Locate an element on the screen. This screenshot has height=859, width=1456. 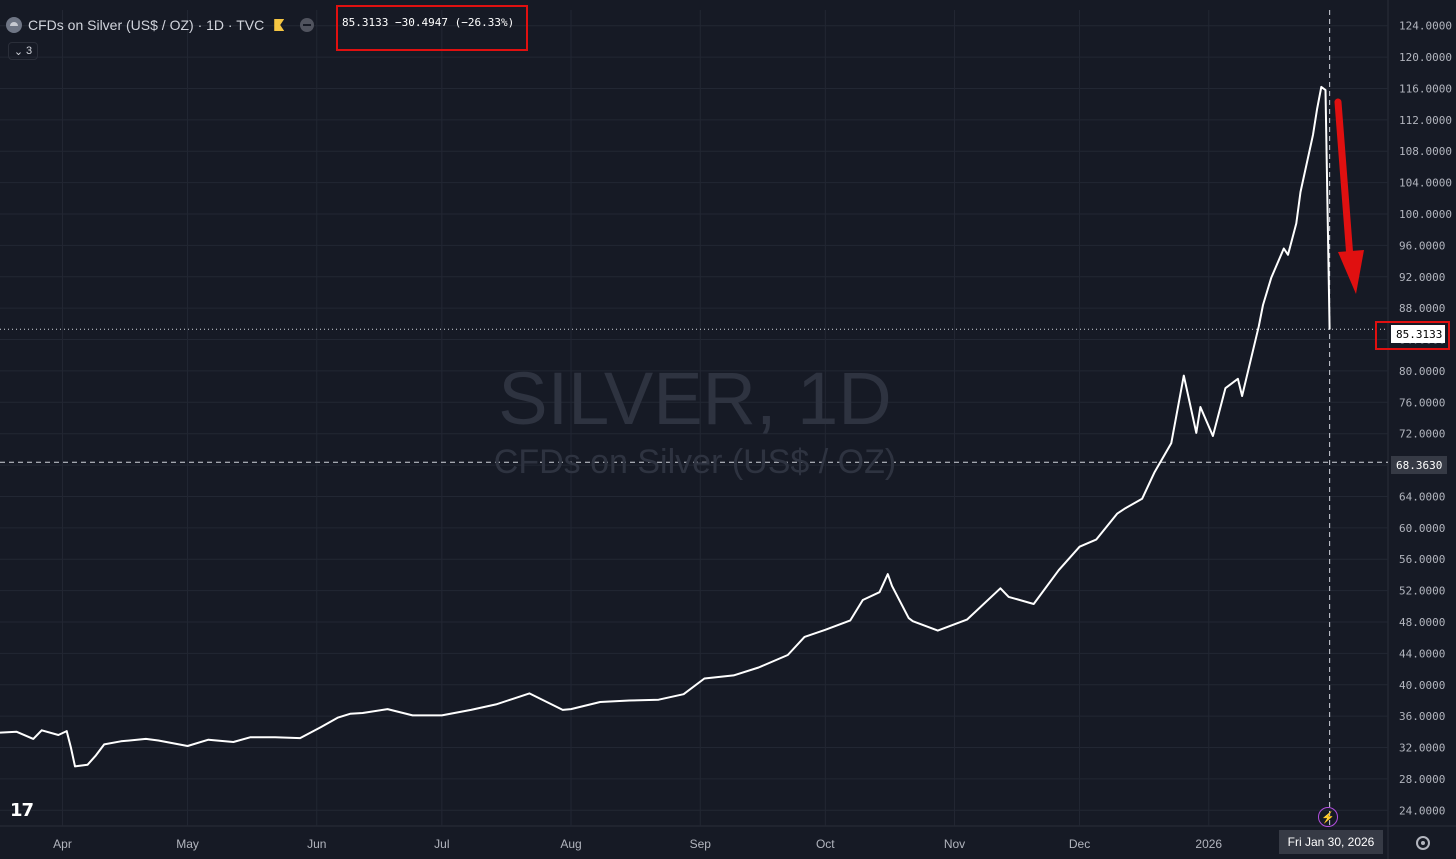
highlight-box-legend is located at coordinates (432, 28).